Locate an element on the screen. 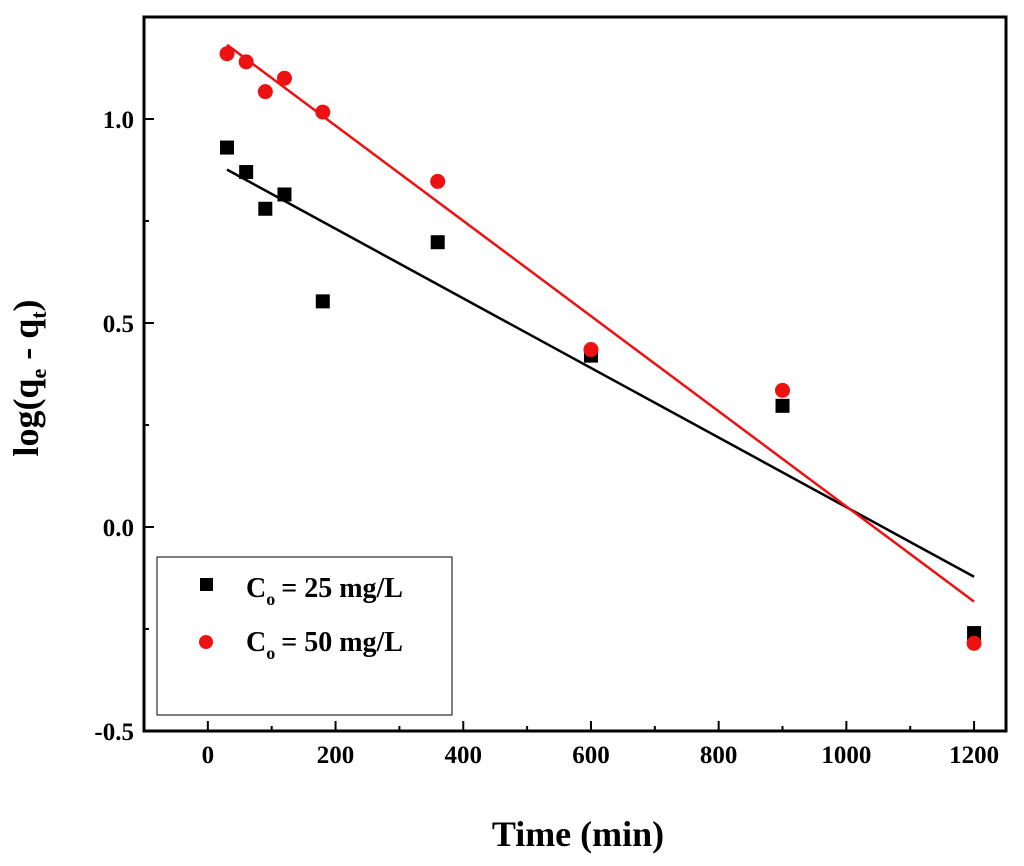  x-tick-label: 200 is located at coordinates (336, 755).